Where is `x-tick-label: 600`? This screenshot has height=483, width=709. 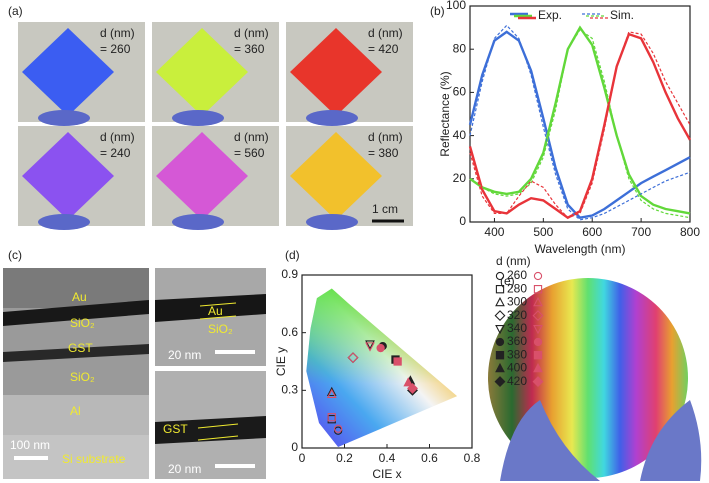 x-tick-label: 600 is located at coordinates (592, 232).